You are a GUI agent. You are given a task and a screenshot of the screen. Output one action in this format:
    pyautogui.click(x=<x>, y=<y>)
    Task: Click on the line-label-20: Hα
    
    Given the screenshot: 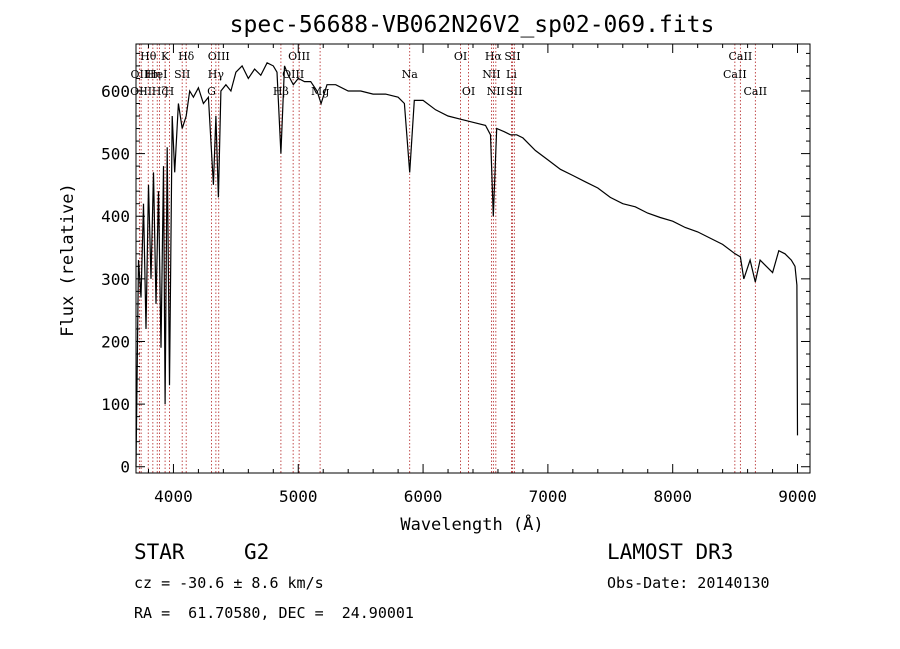 What is the action you would take?
    pyautogui.click(x=494, y=56)
    